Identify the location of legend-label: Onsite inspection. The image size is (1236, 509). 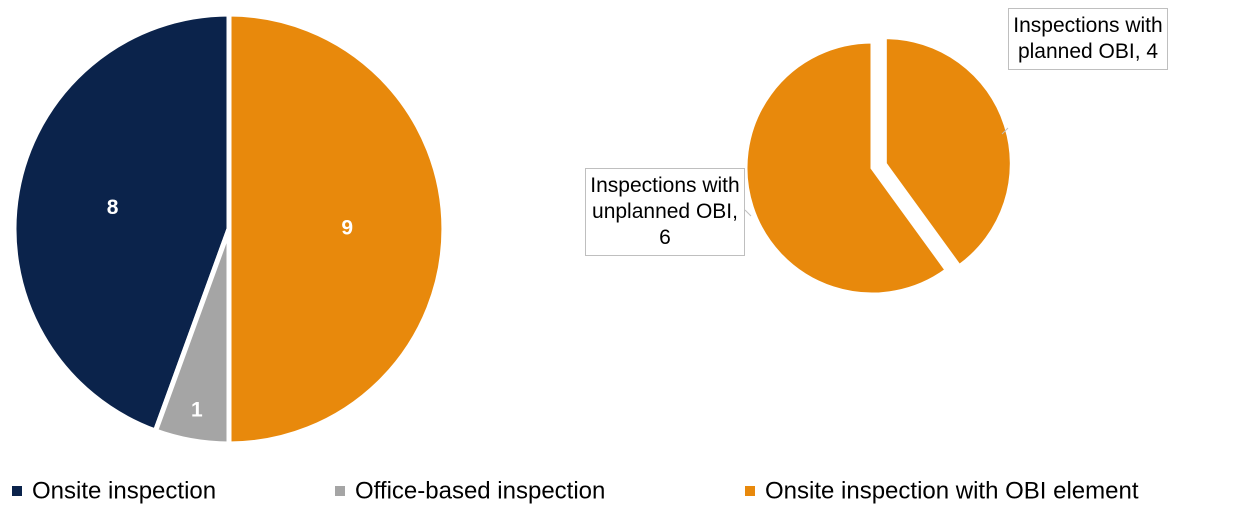
(124, 490).